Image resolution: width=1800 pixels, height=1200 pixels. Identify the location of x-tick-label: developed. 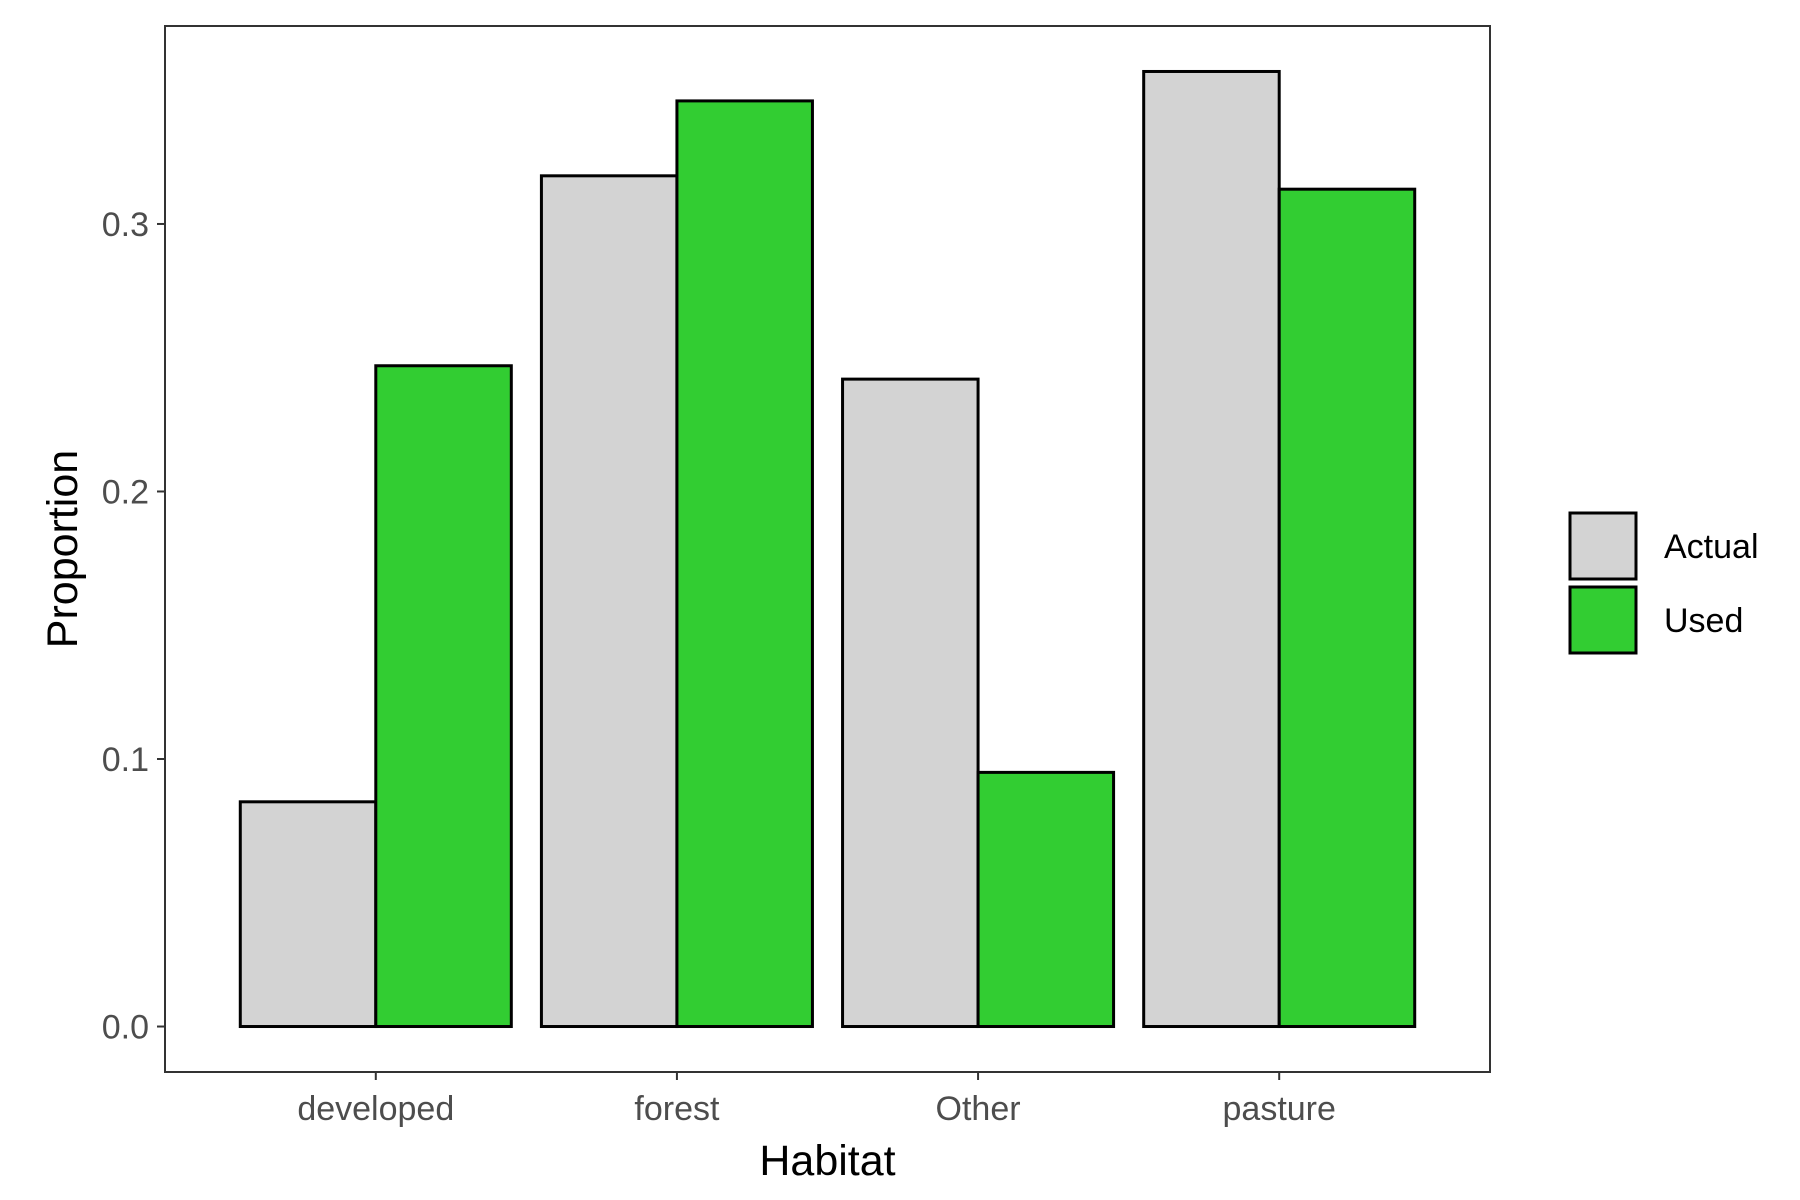
(375, 1109).